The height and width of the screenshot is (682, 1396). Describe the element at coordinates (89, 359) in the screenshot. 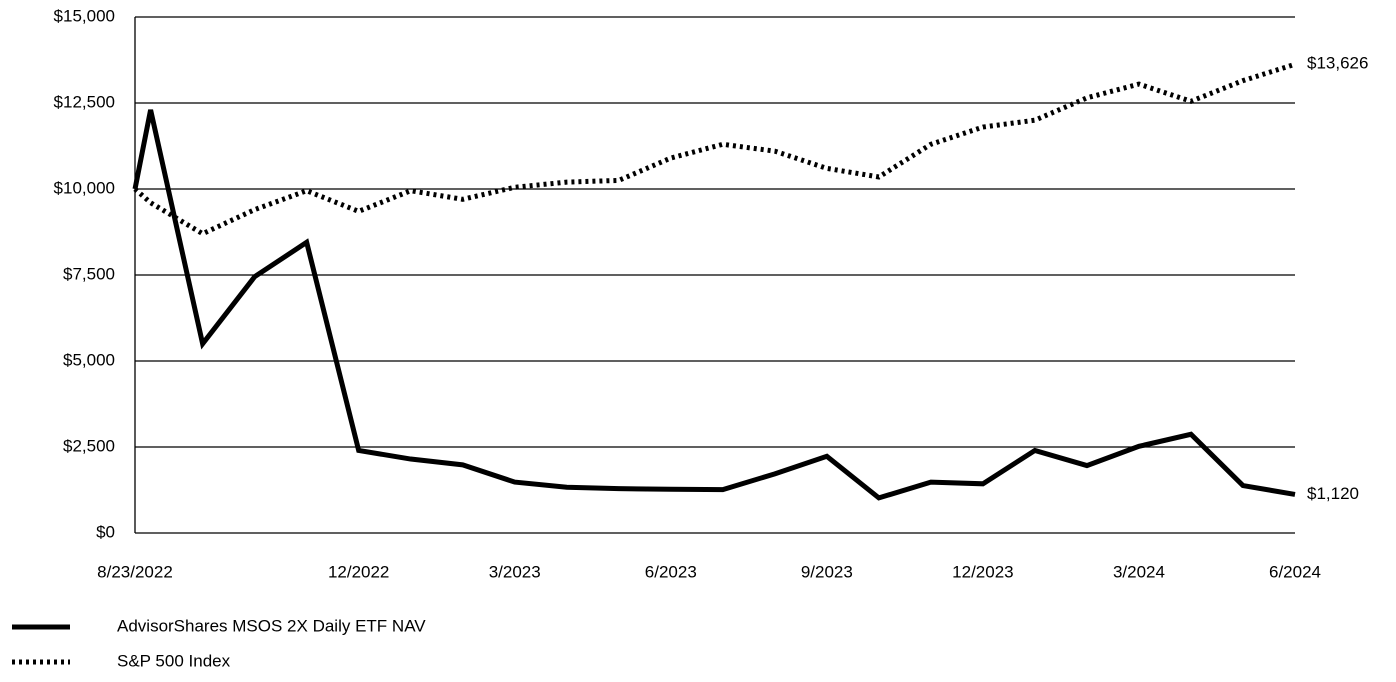

I see `y-tick-label: $5,000` at that location.